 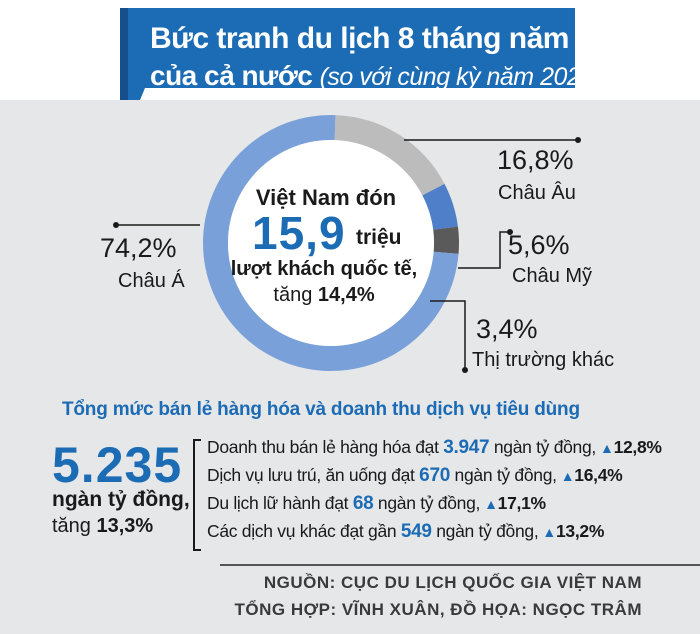 What do you see at coordinates (151, 281) in the screenshot?
I see `slice-label-asia: Châu Á` at bounding box center [151, 281].